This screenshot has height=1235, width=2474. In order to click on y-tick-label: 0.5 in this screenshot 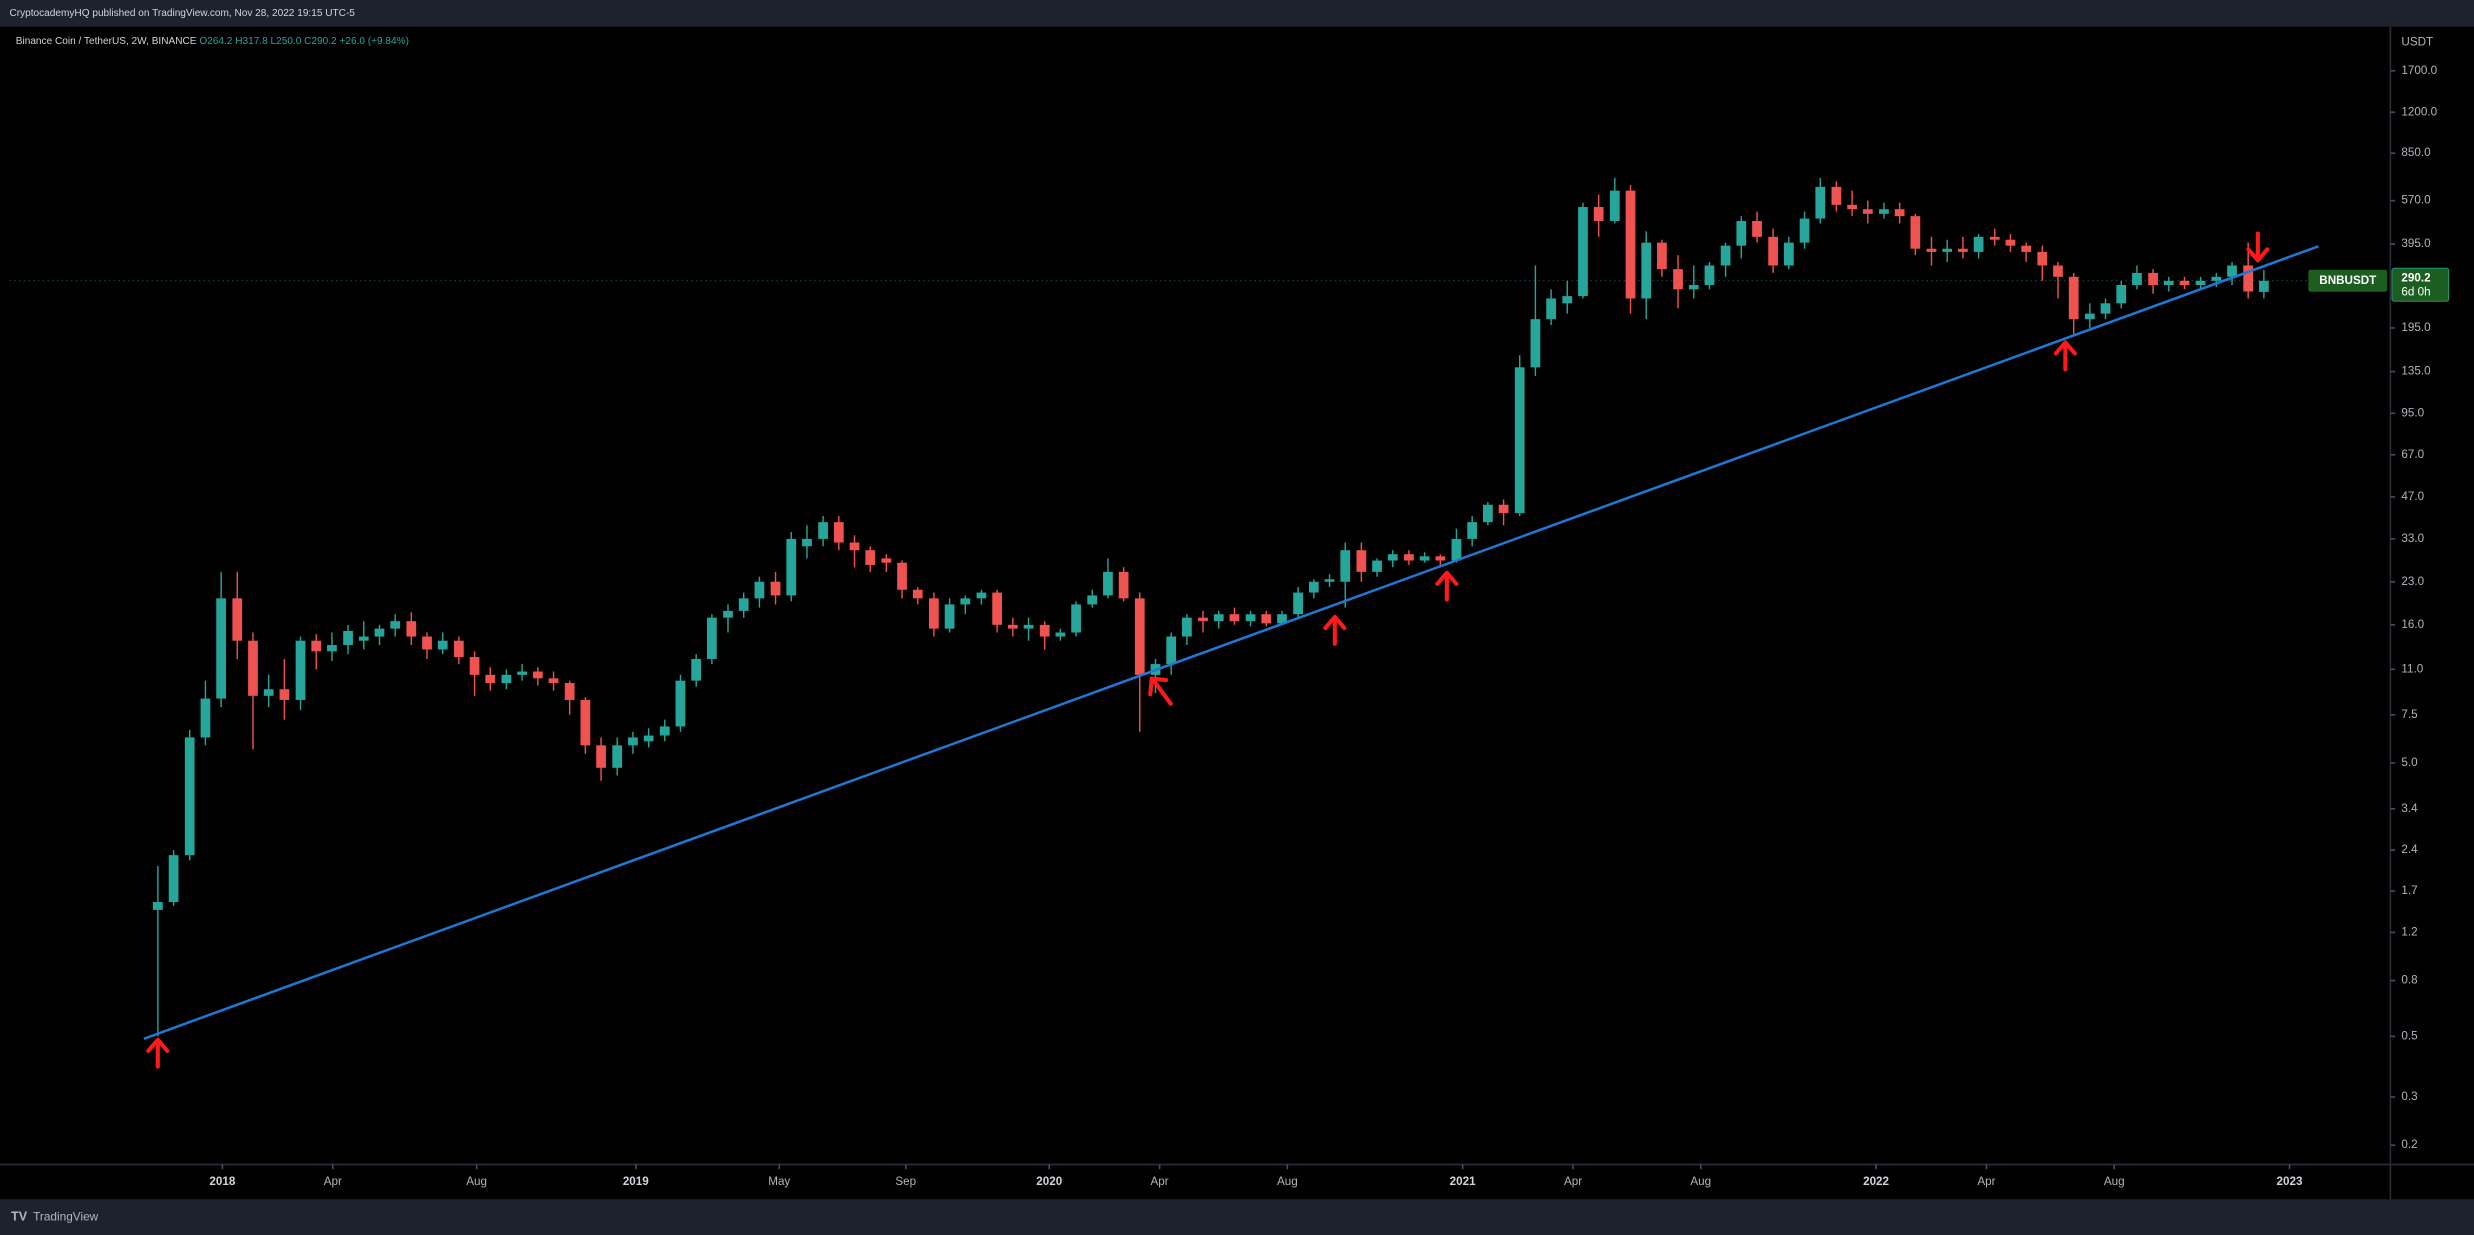, I will do `click(2409, 1035)`.